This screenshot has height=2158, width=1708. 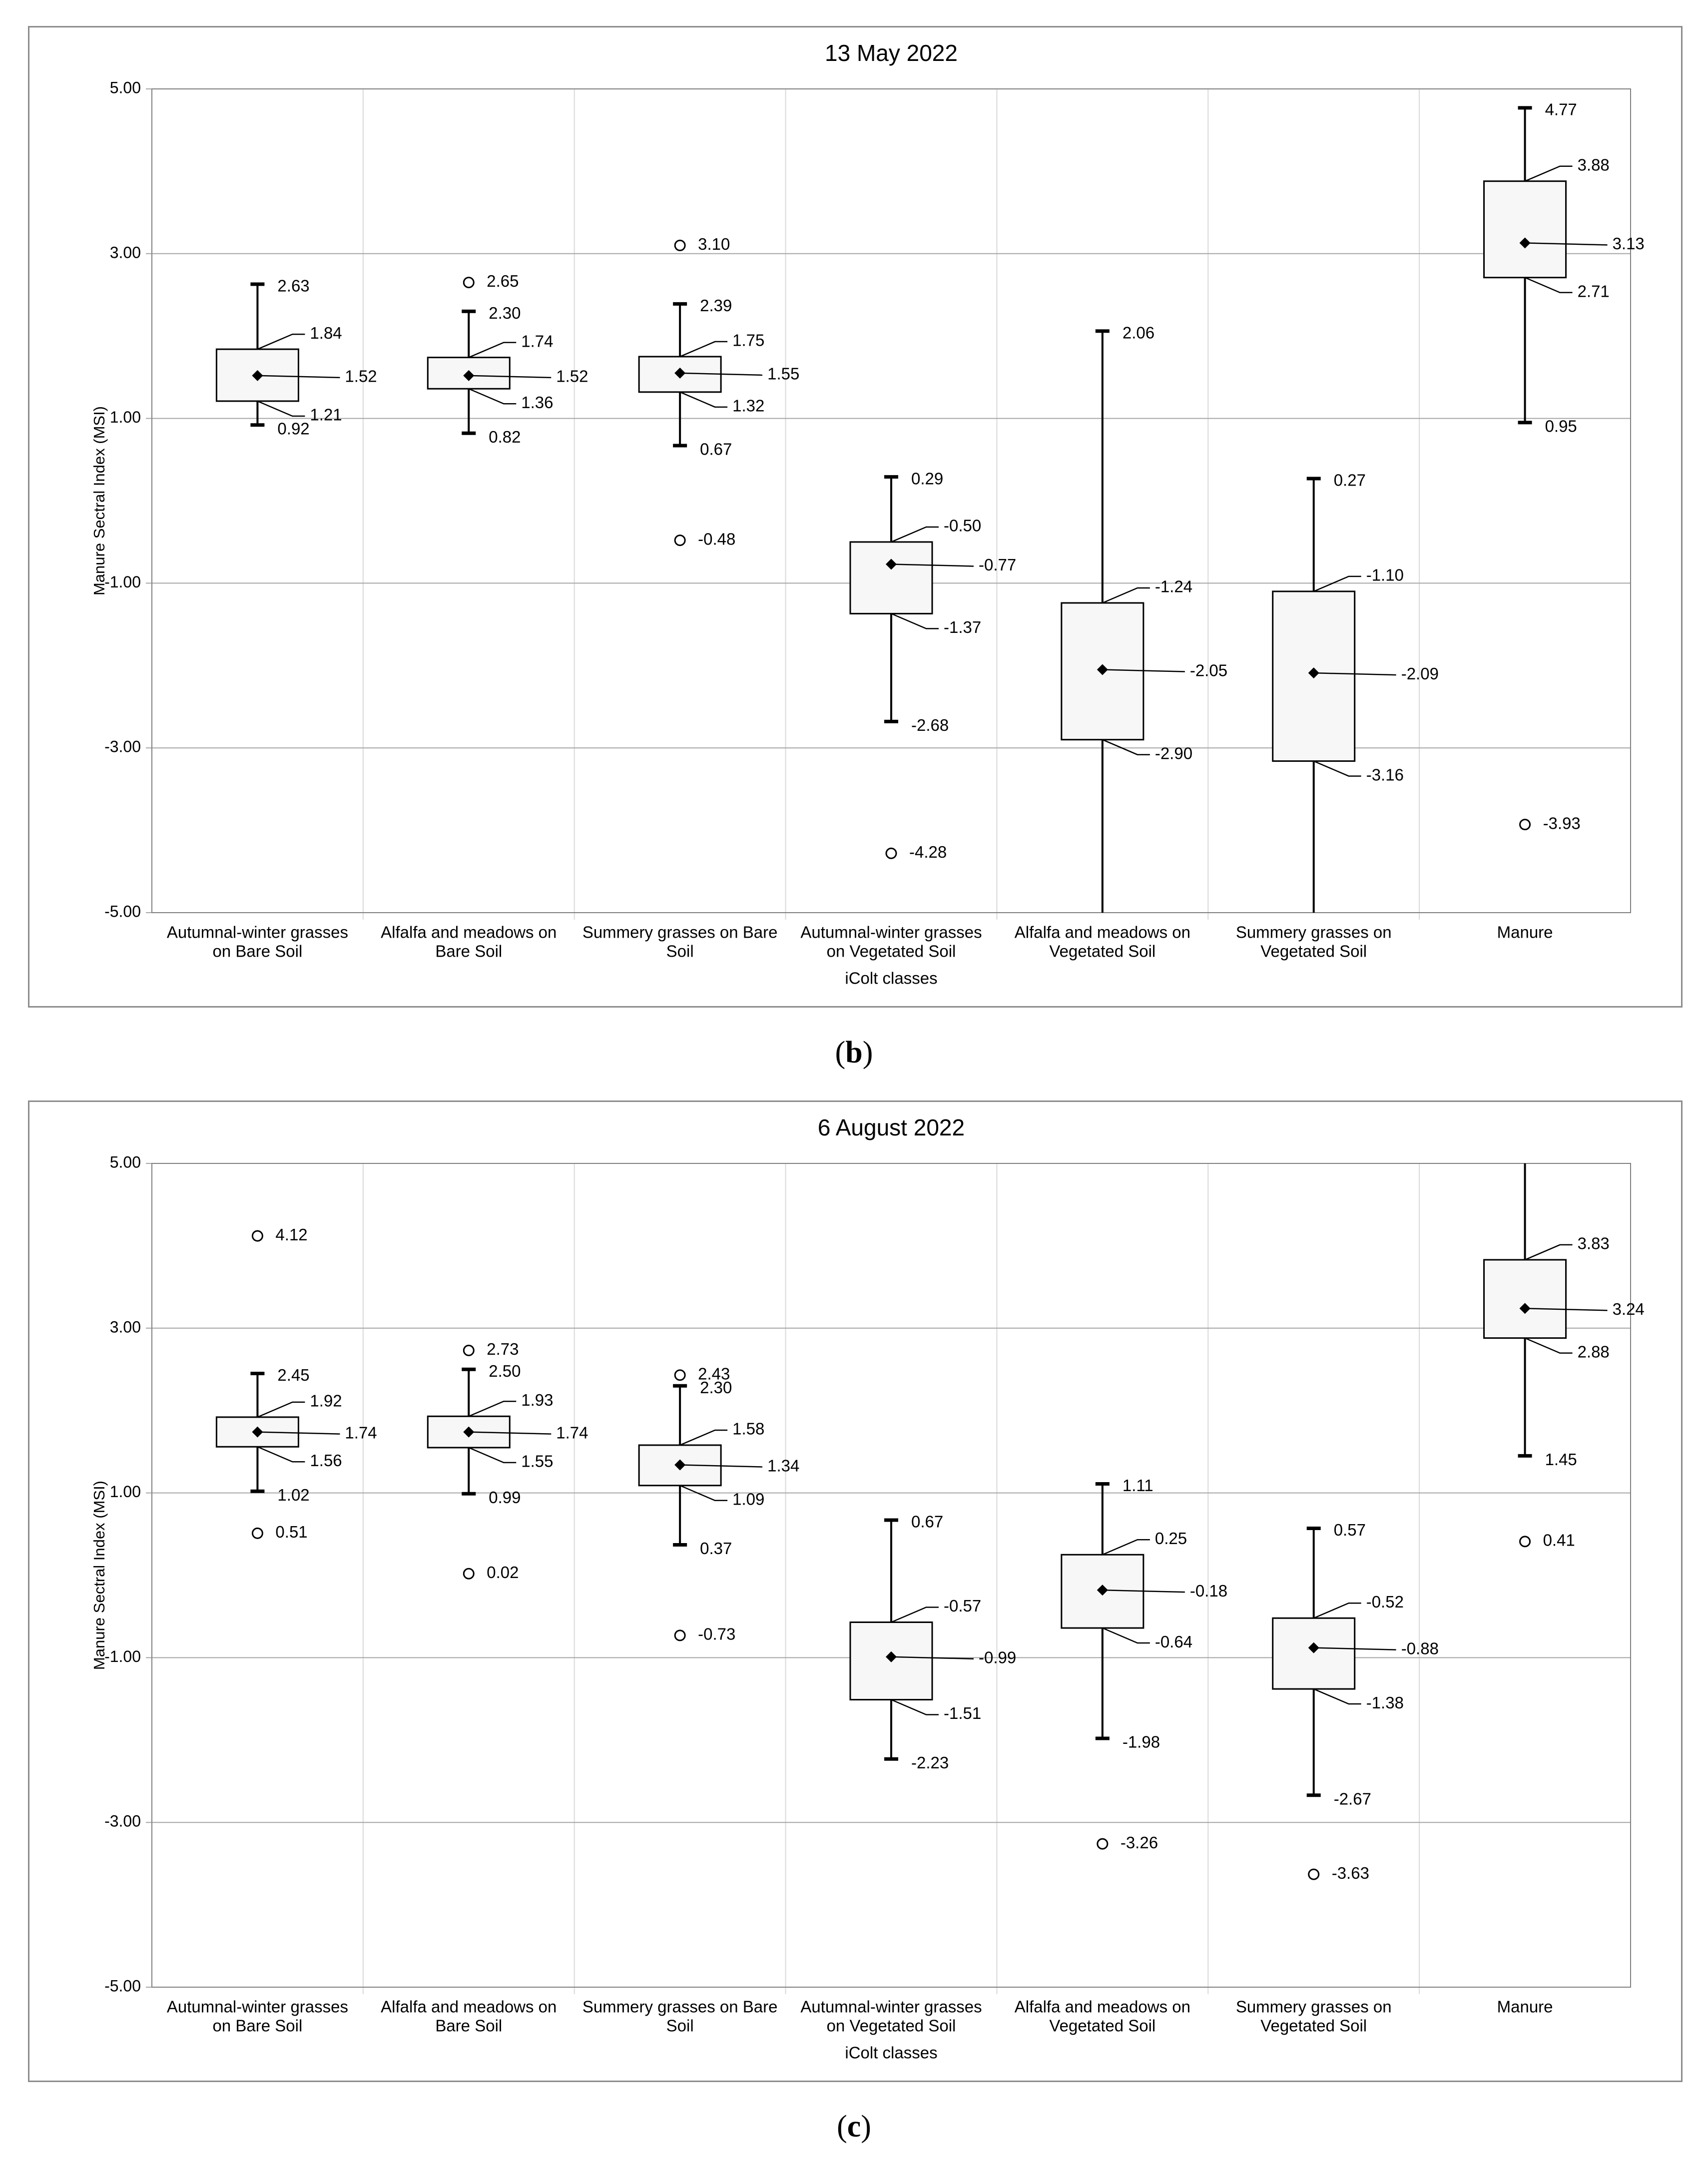 What do you see at coordinates (1561, 1459) in the screenshot?
I see `whisker-low-label: 1.45` at bounding box center [1561, 1459].